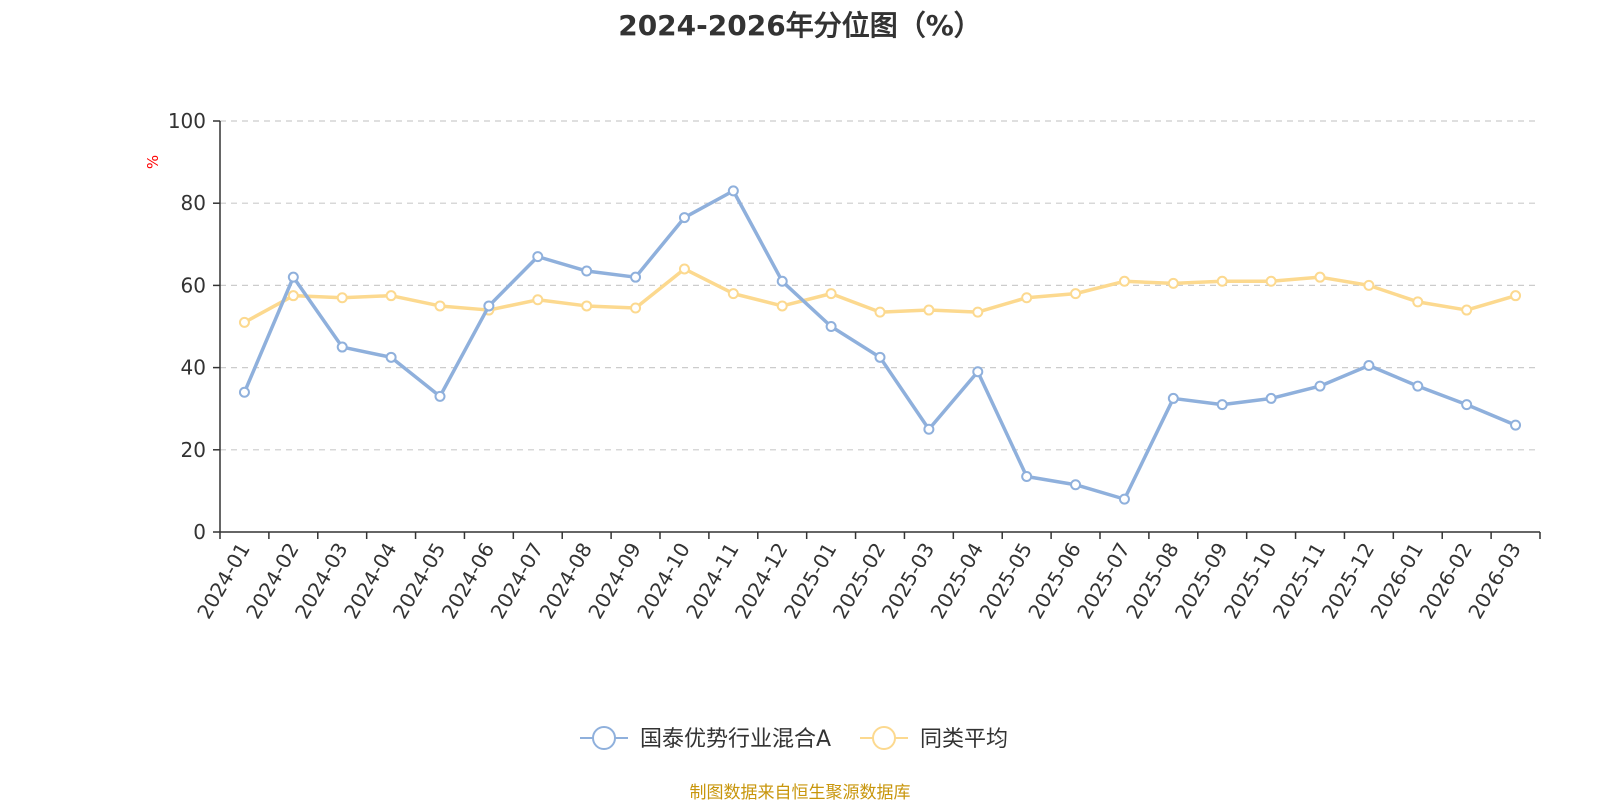 The height and width of the screenshot is (803, 1600). What do you see at coordinates (193, 368) in the screenshot?
I see `y-tick-label: 40` at bounding box center [193, 368].